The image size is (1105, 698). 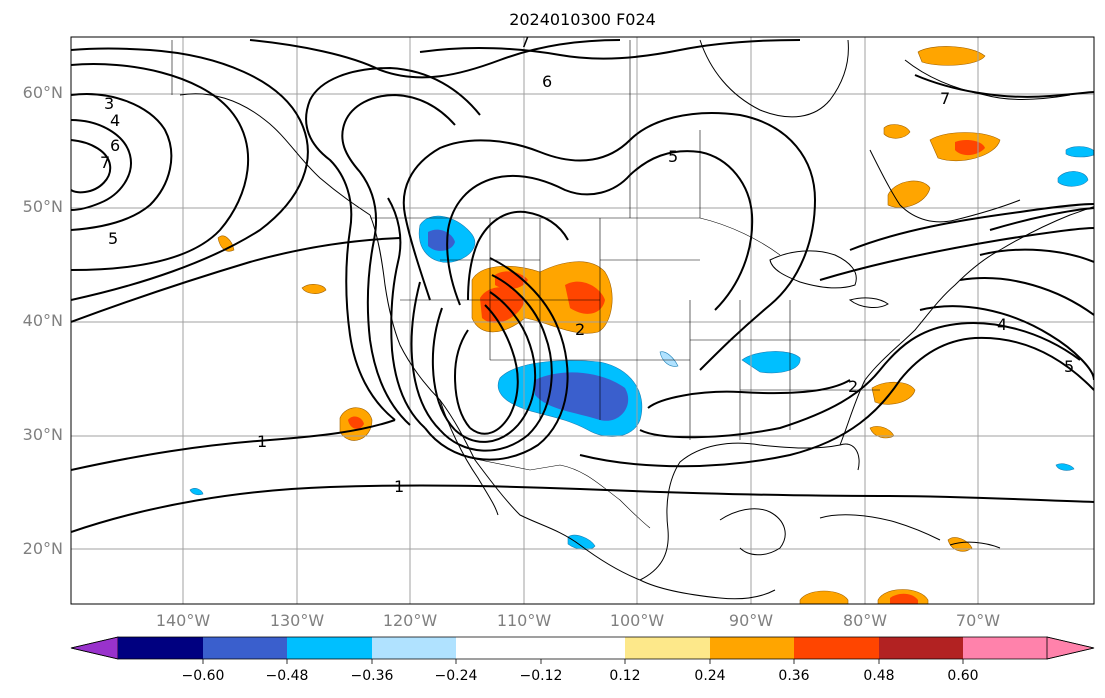 What do you see at coordinates (852, 412) in the screenshot?
I see `coastline-florida` at bounding box center [852, 412].